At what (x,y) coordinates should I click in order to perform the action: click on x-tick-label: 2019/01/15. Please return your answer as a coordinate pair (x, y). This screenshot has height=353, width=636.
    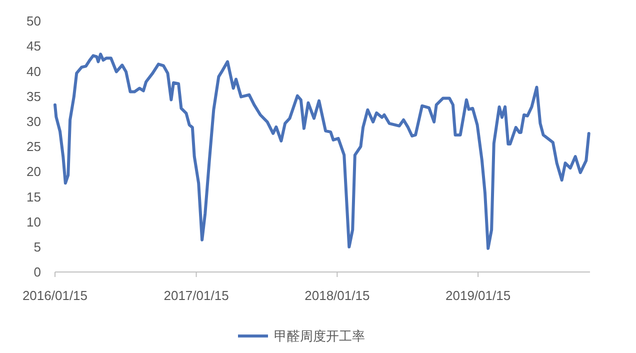
    Looking at the image, I should click on (478, 295).